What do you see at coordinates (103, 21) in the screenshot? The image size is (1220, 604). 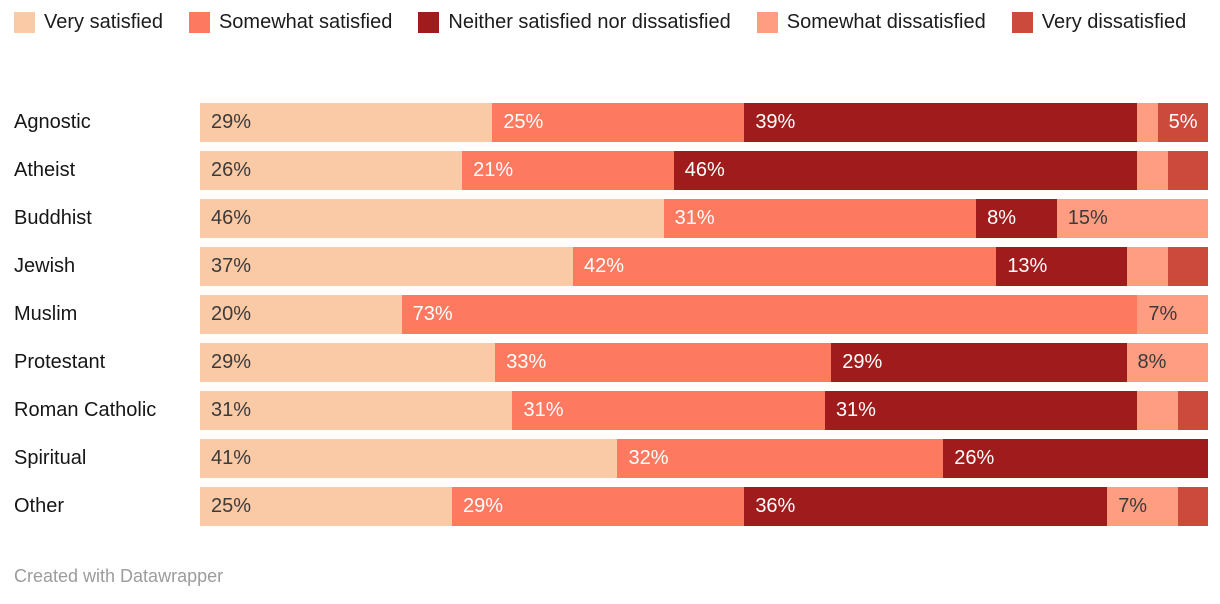 I see `legend-label: Very satisfied` at bounding box center [103, 21].